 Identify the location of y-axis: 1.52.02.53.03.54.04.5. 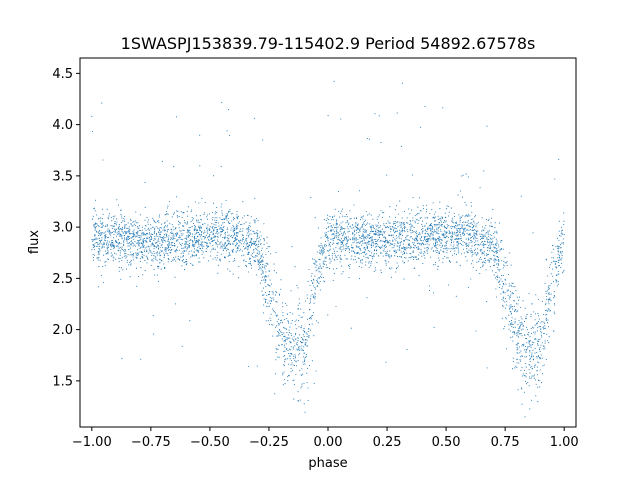
(66, 228).